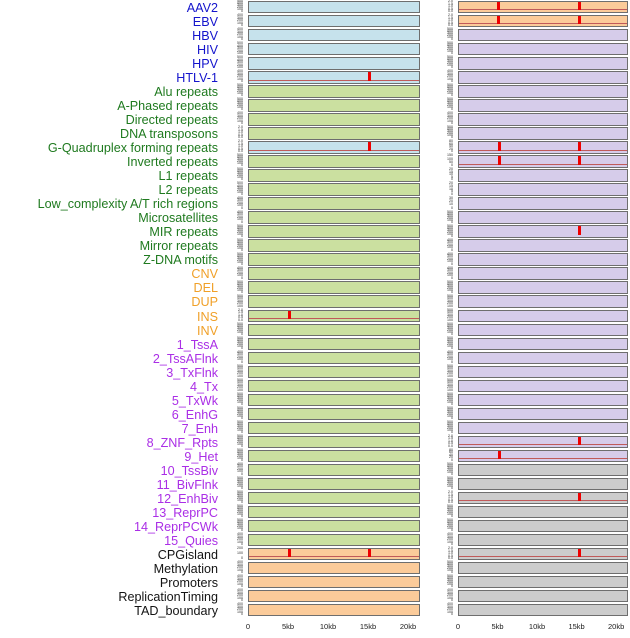  What do you see at coordinates (451, 197) in the screenshot?
I see `y-tick-label: 30` at bounding box center [451, 197].